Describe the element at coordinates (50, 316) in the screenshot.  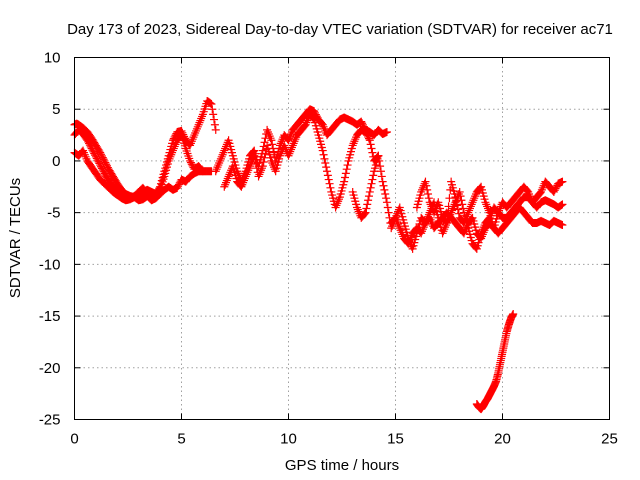
I see `y-tick-label: -15` at that location.